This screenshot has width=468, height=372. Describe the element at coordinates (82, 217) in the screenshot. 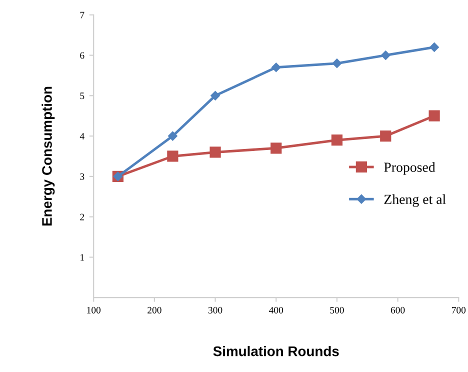

I see `y-tick-label: 2` at that location.